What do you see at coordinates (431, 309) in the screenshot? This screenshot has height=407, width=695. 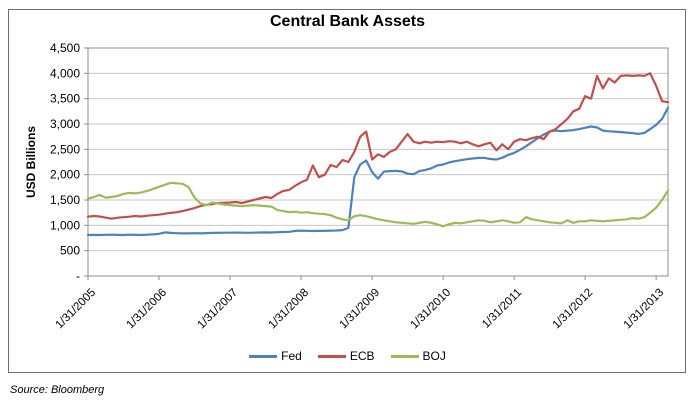 I see `x-tick-label: 1/31/2010` at bounding box center [431, 309].